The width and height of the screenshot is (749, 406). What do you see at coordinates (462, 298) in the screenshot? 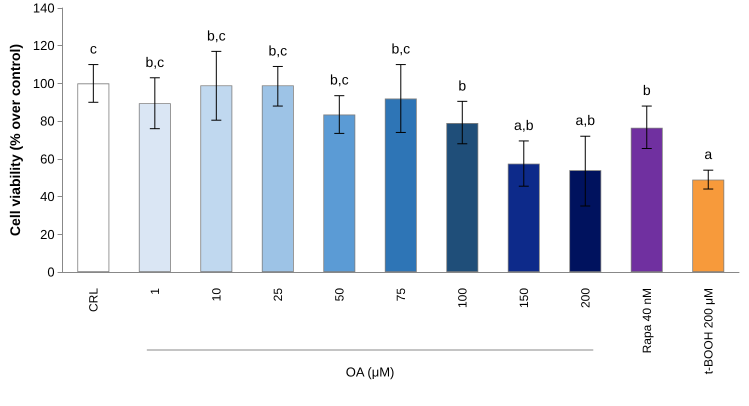
I see `x-tick-label: 100` at bounding box center [462, 298].